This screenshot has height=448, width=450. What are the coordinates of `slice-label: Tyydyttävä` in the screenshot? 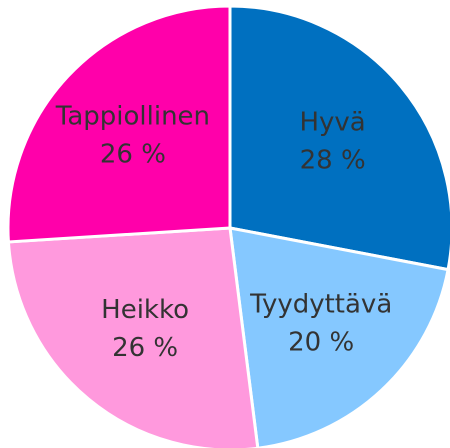 It's located at (320, 305).